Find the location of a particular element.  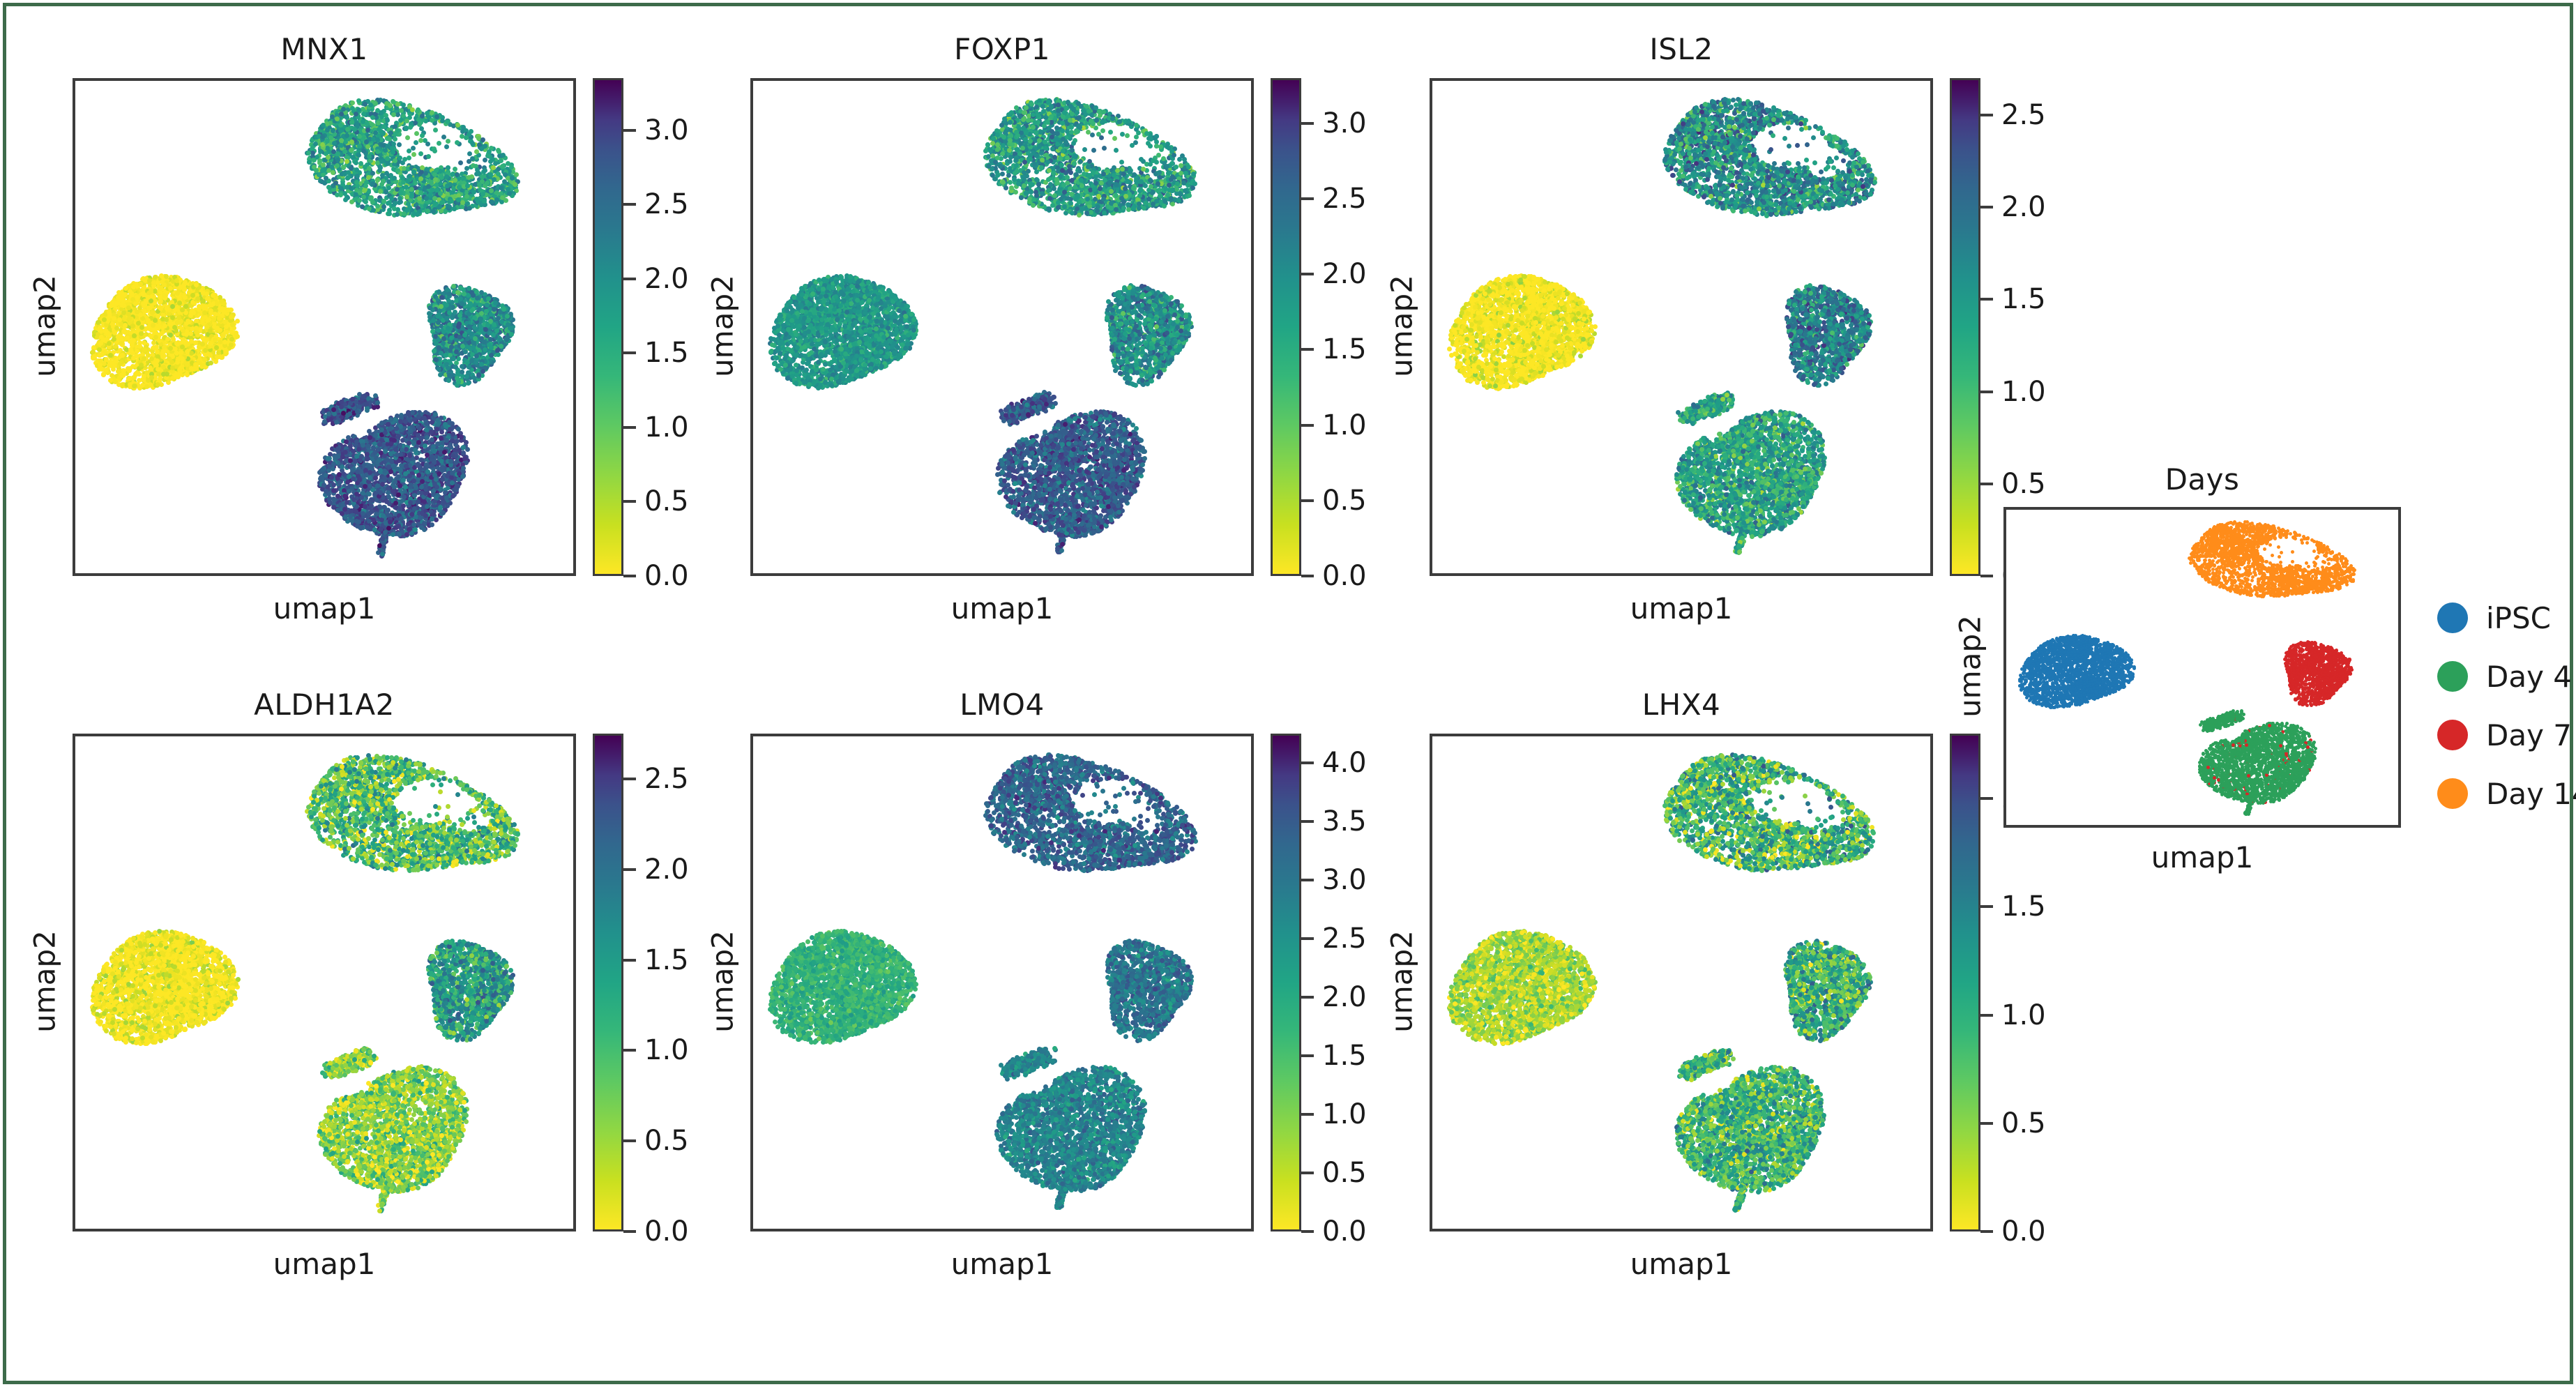

legend-label: Day 14 is located at coordinates (2531, 794).